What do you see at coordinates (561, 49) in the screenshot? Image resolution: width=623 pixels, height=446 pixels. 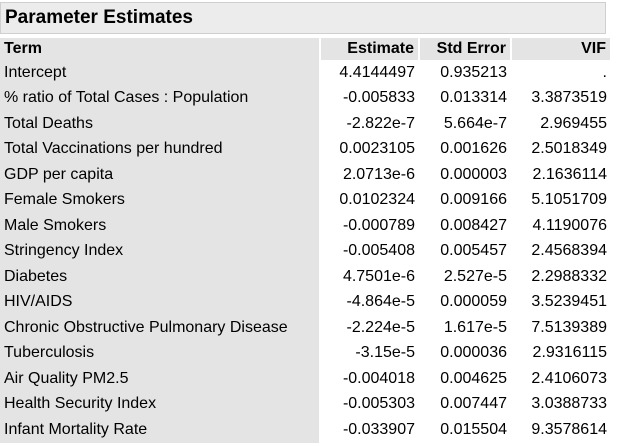 I see `column-header-vif: VIF` at bounding box center [561, 49].